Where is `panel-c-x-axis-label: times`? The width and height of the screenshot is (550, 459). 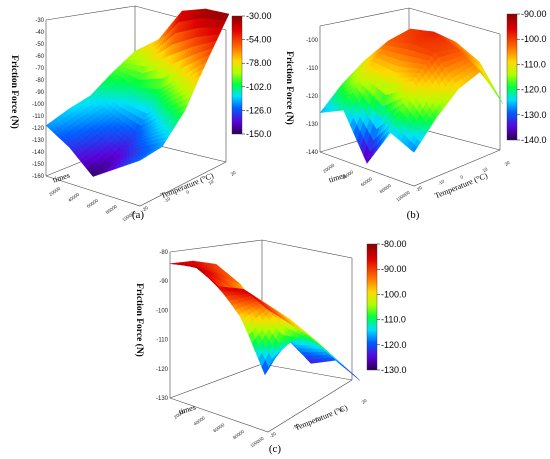 panel-c-x-axis-label: times is located at coordinates (187, 410).